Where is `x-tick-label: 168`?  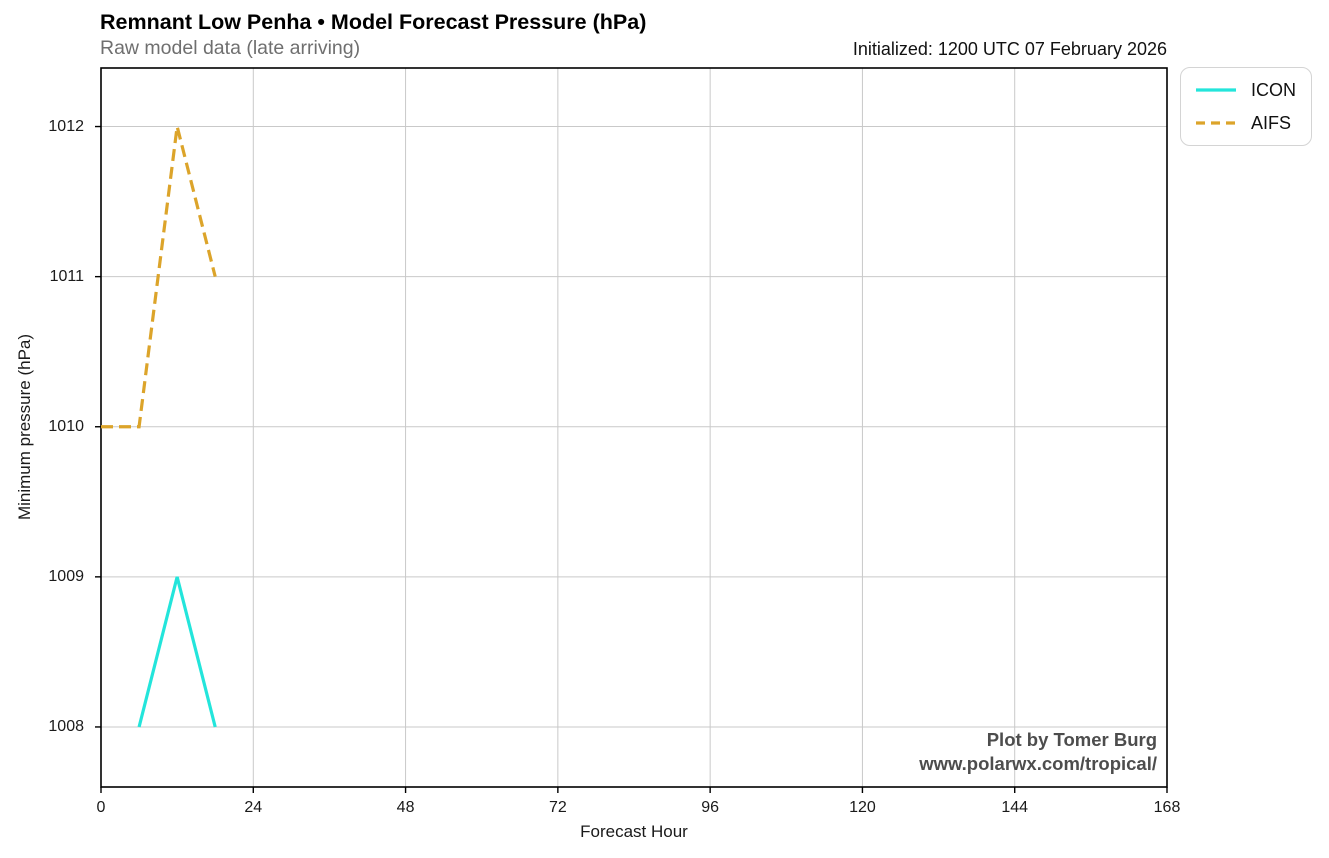
x-tick-label: 168 is located at coordinates (1167, 807).